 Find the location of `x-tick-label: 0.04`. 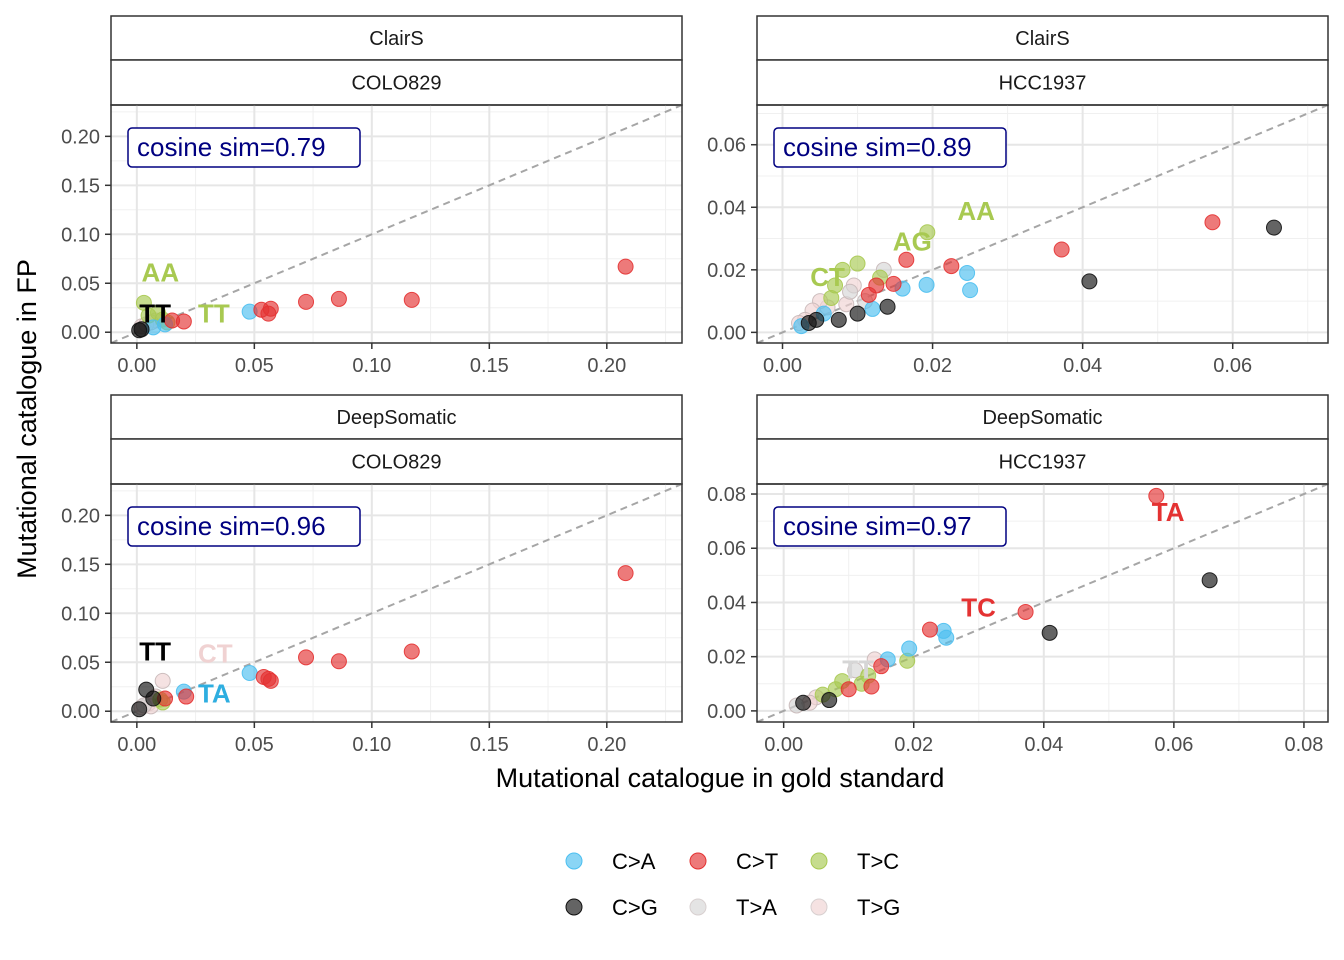

x-tick-label: 0.04 is located at coordinates (1043, 745).